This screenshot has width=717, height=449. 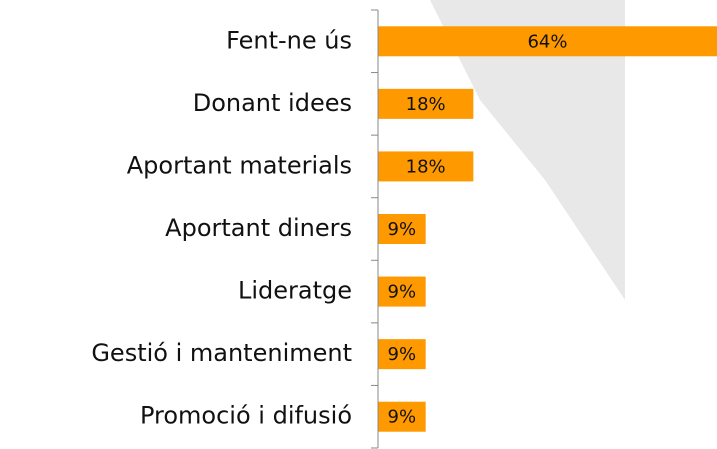 I want to click on category-label: Donant idees, so click(x=272, y=103).